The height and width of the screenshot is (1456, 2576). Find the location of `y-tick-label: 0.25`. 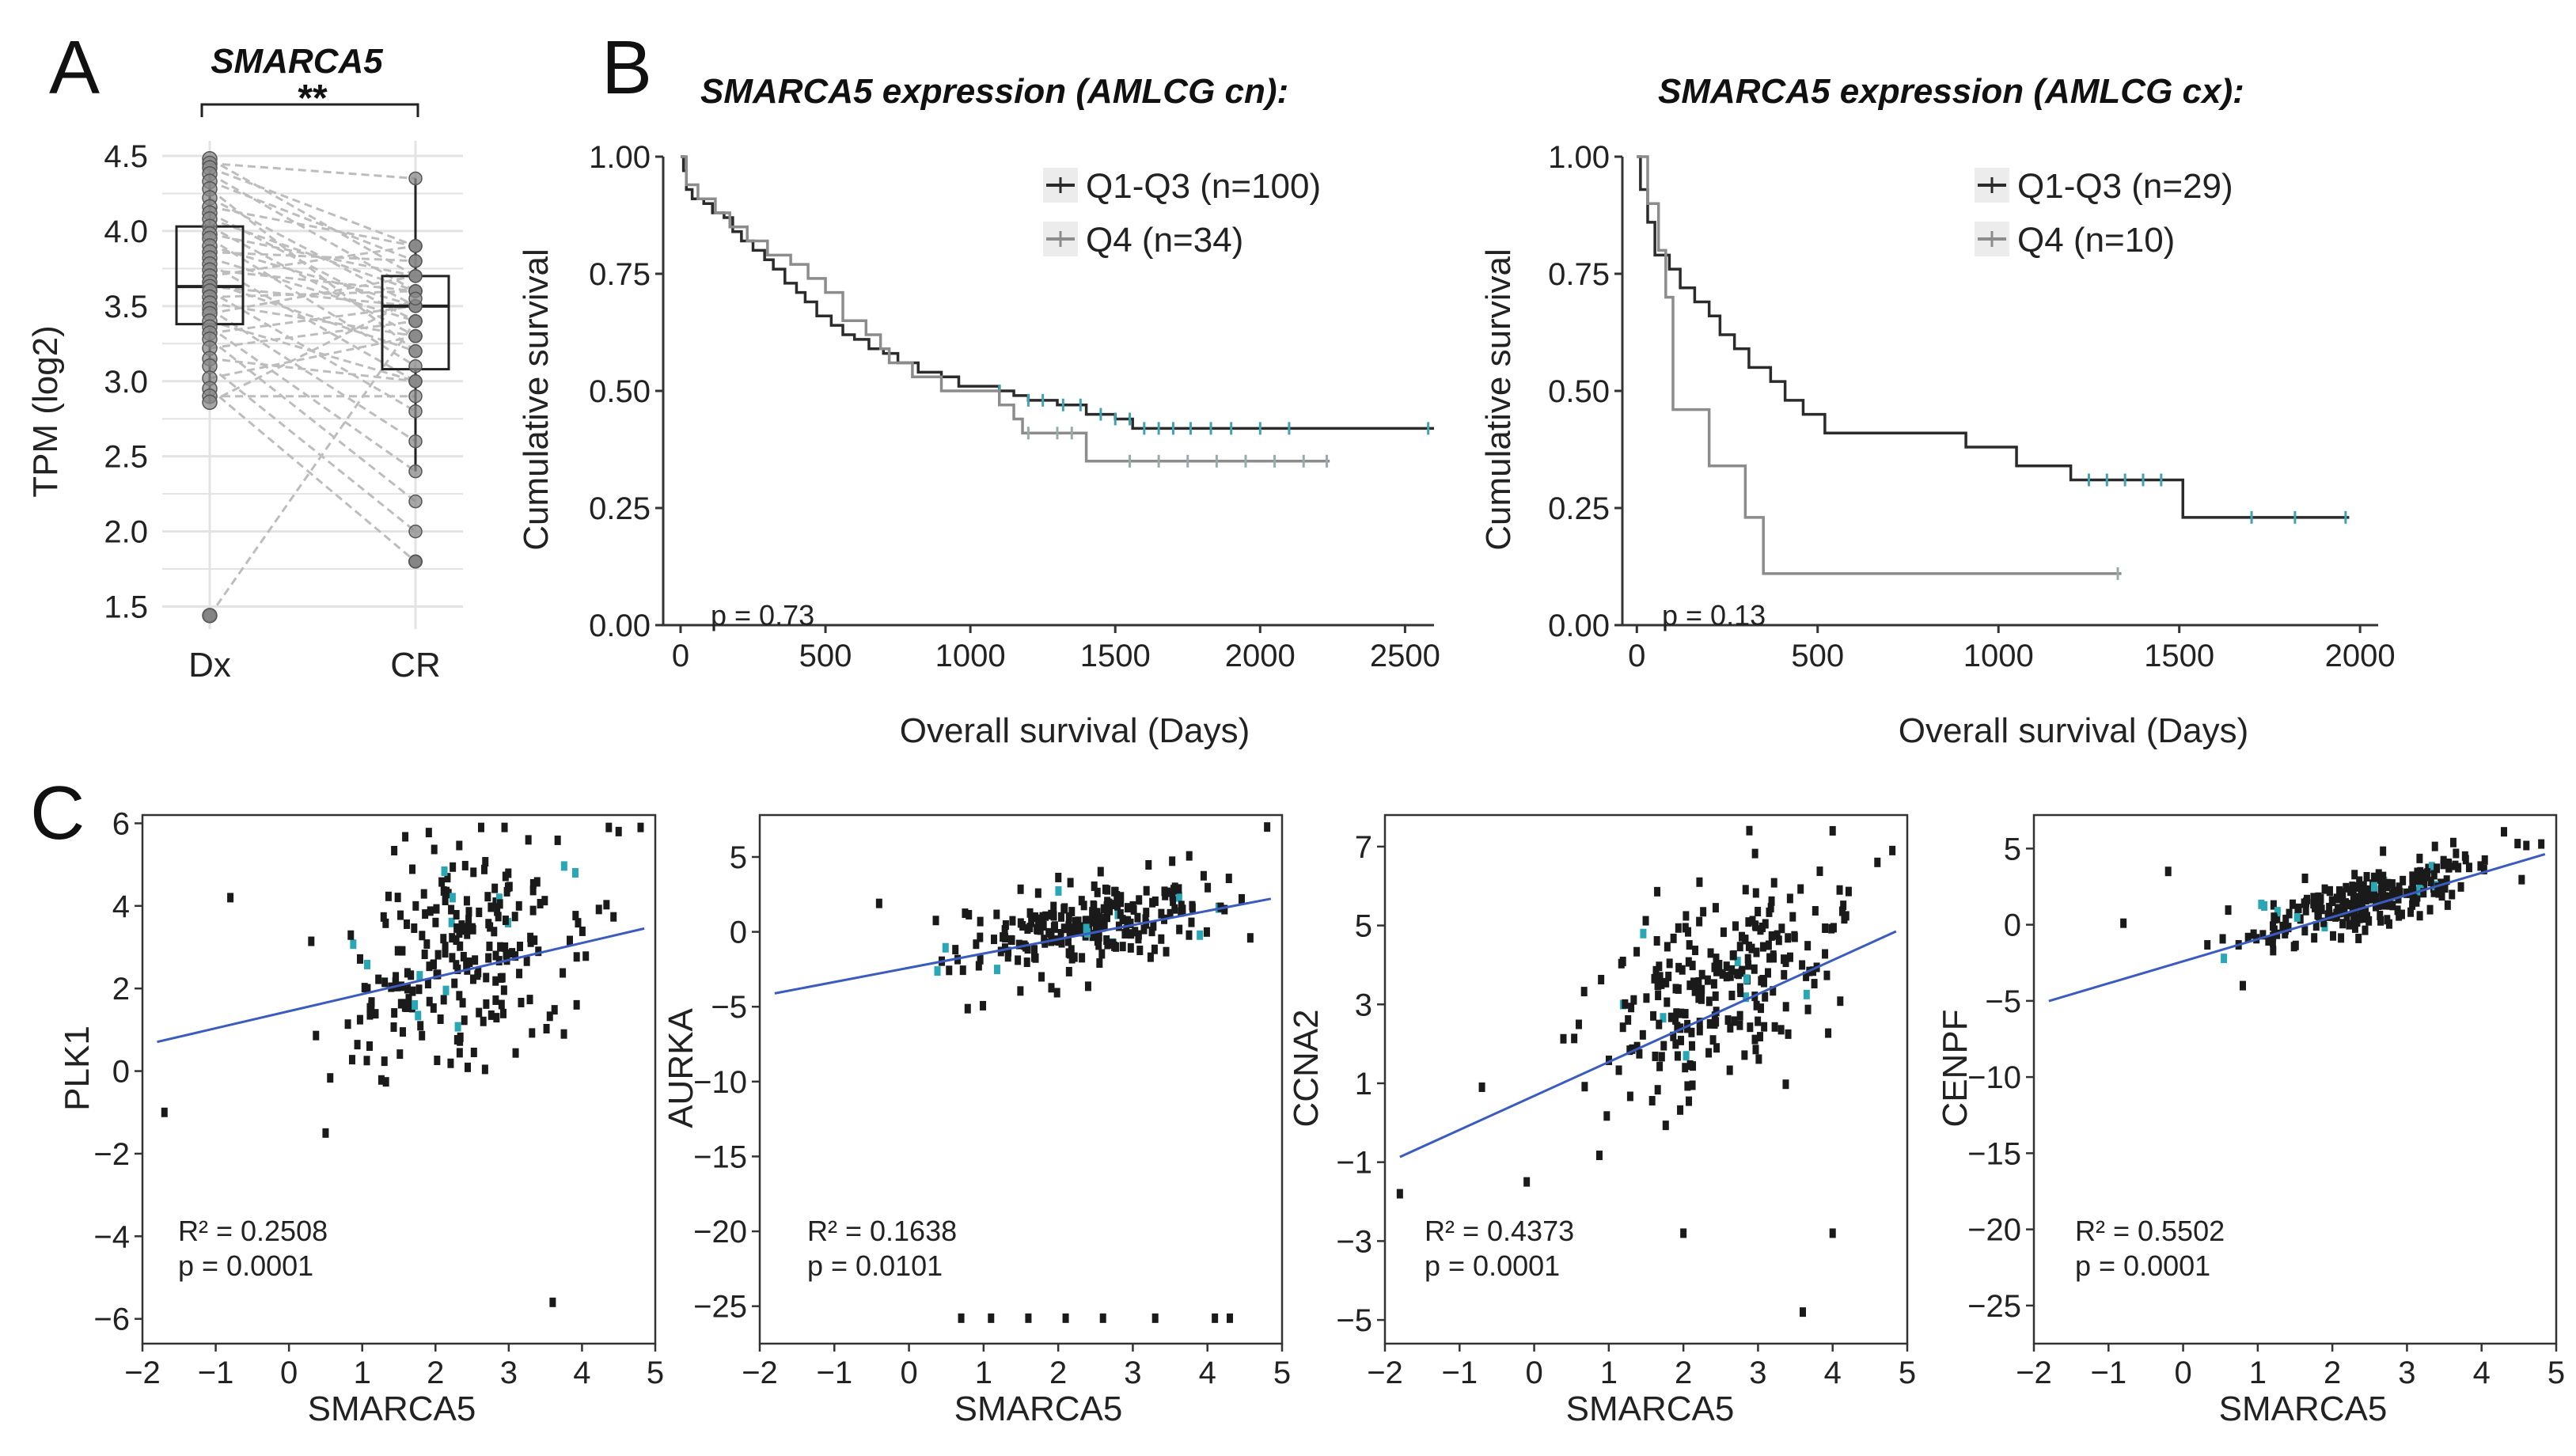

y-tick-label: 0.25 is located at coordinates (620, 508).